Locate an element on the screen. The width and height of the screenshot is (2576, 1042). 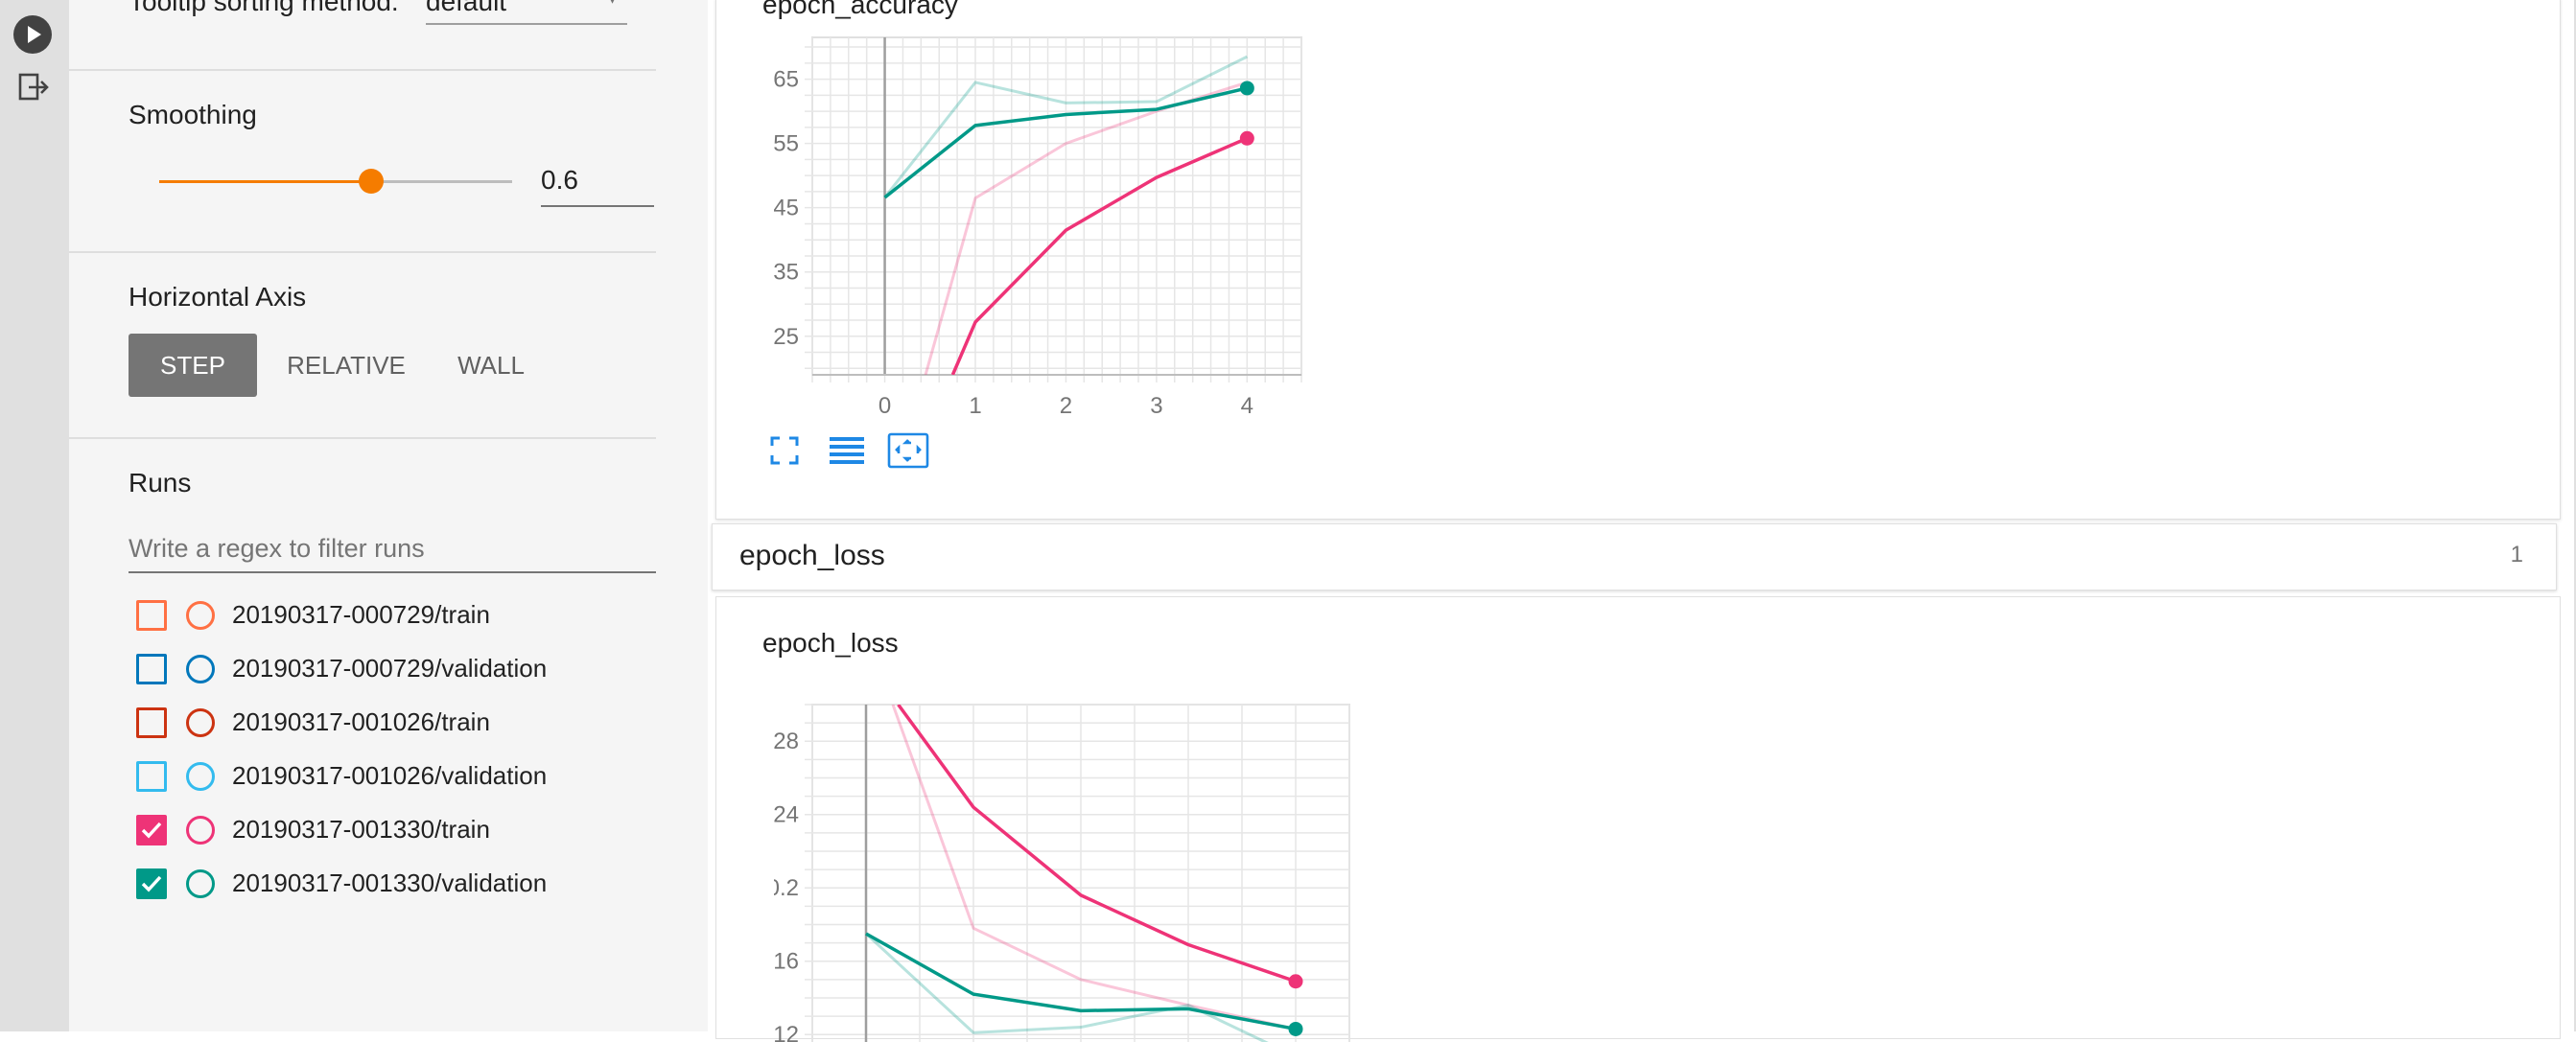
run-label: 20190317-001330/validation is located at coordinates (390, 882).